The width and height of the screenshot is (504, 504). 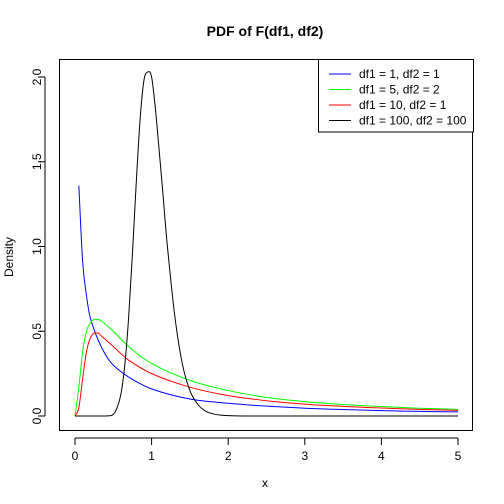 I want to click on x-axis: 0 1 2 3 4 5, so click(x=267, y=450).